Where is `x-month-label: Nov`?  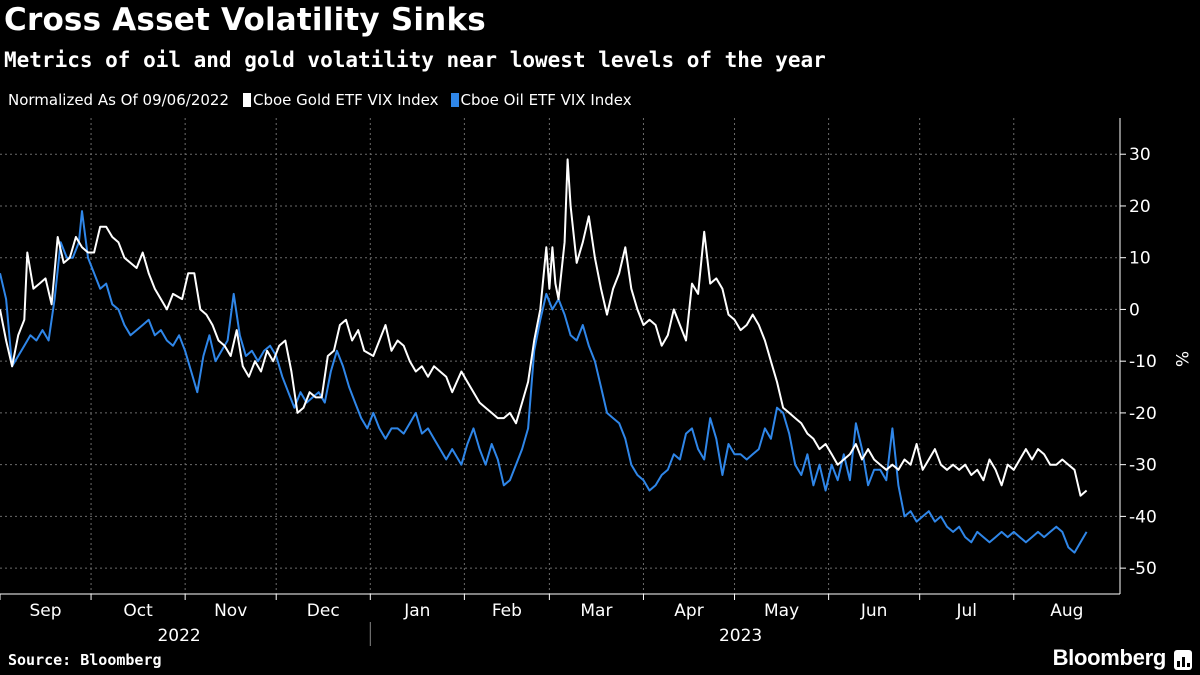 x-month-label: Nov is located at coordinates (230, 611).